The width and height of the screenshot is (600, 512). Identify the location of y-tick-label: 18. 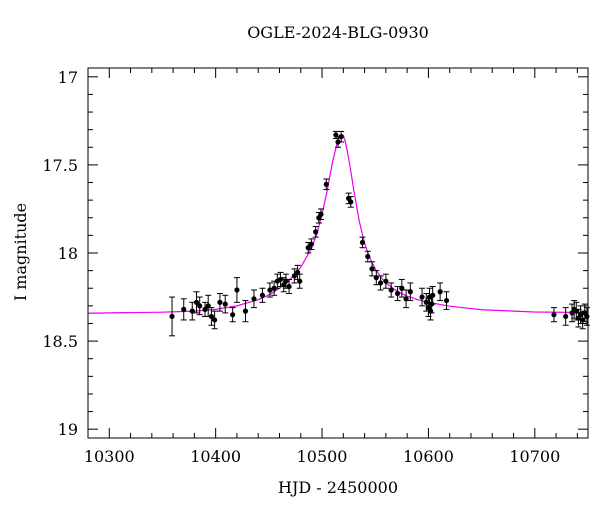
(68, 253).